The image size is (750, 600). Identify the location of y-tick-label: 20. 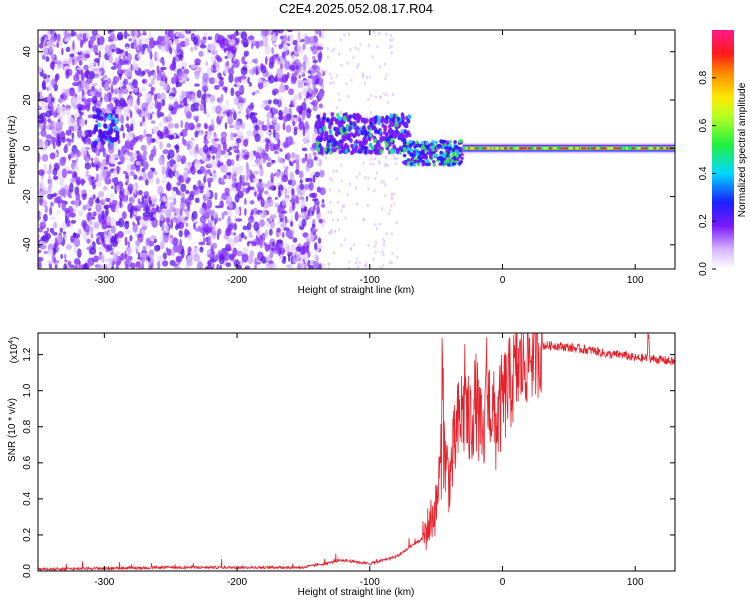
(27, 100).